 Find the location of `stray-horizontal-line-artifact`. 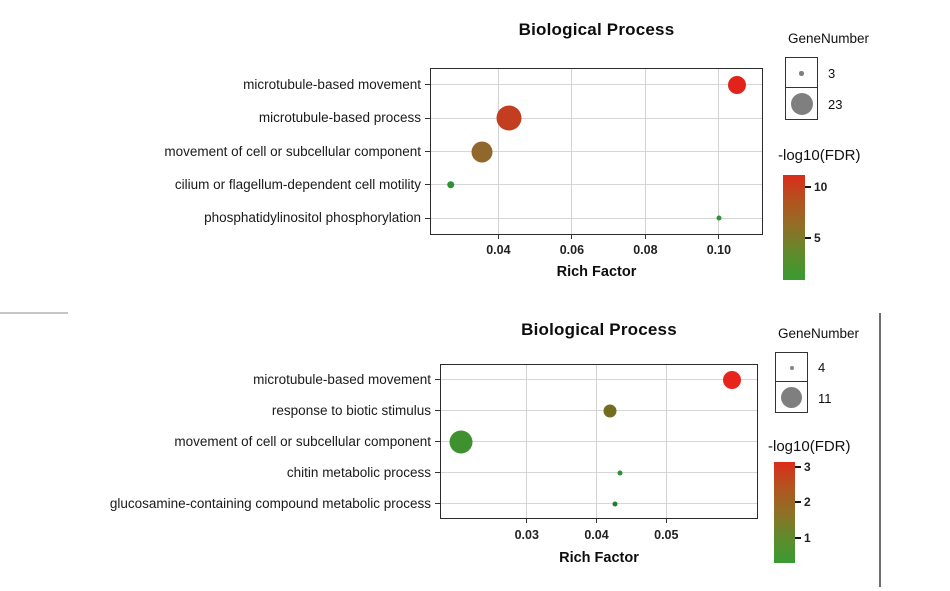

stray-horizontal-line-artifact is located at coordinates (34, 313).